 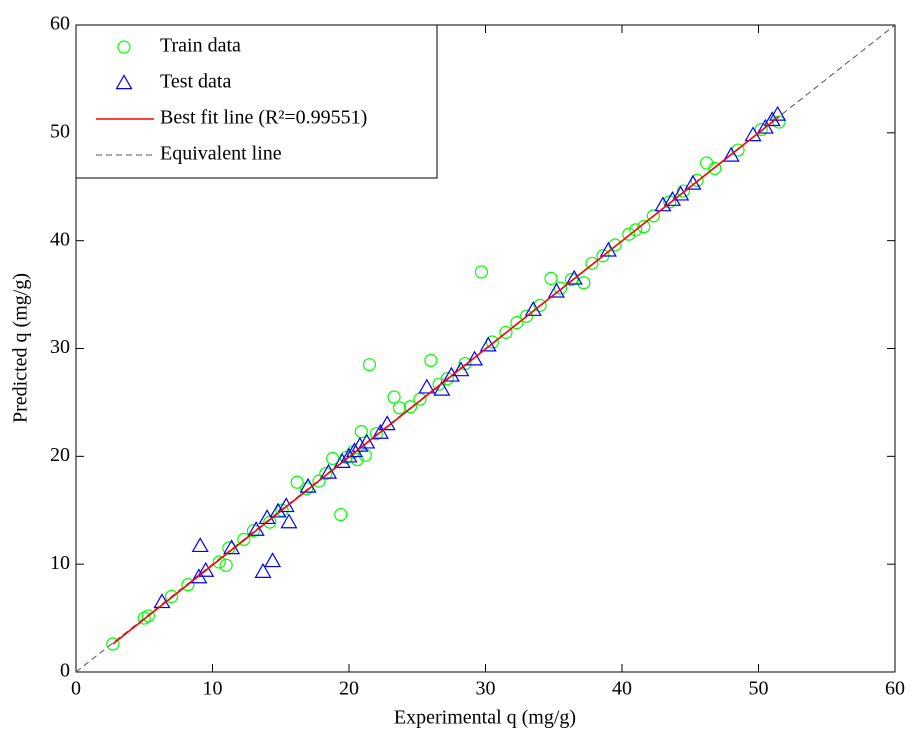 I want to click on legend-label: Test data, so click(x=195, y=82).